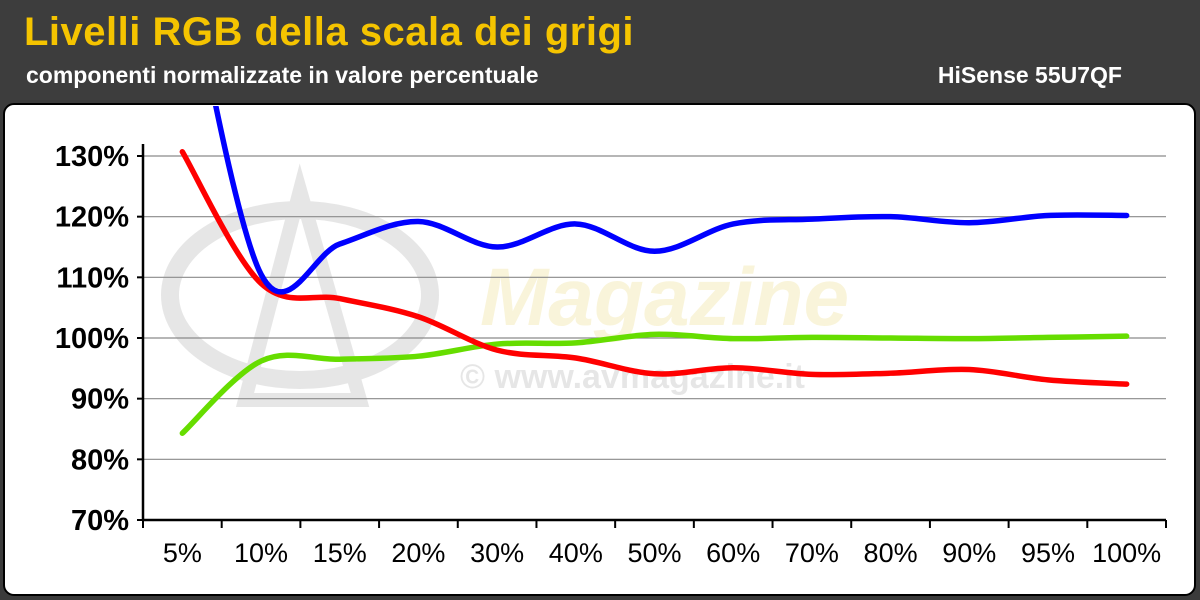 This screenshot has width=1200, height=600. What do you see at coordinates (261, 553) in the screenshot?
I see `x-tick-label: 10%` at bounding box center [261, 553].